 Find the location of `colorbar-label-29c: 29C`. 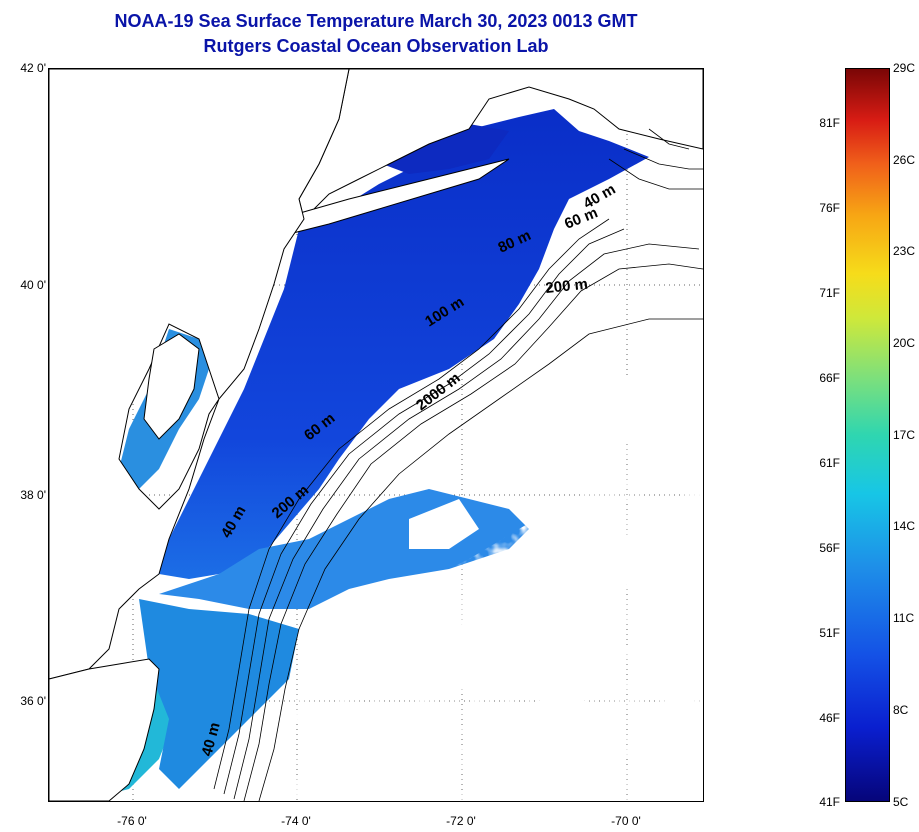

colorbar-label-29c: 29C is located at coordinates (904, 68).